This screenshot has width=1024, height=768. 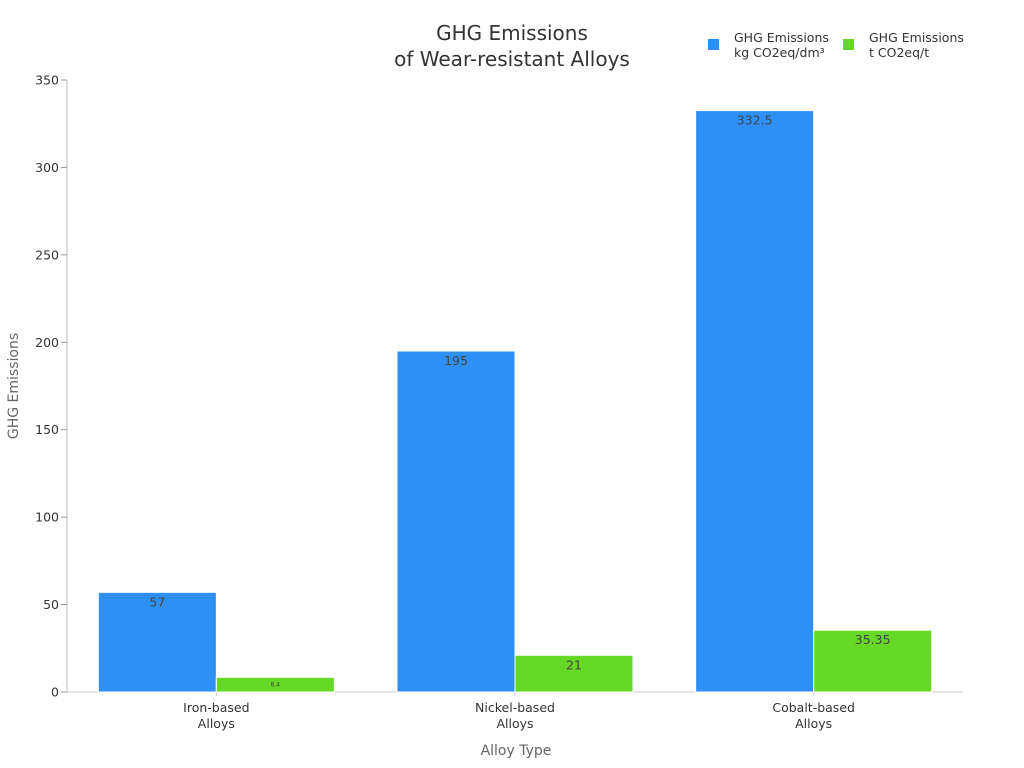 What do you see at coordinates (47, 517) in the screenshot?
I see `y-tick-label: 100` at bounding box center [47, 517].